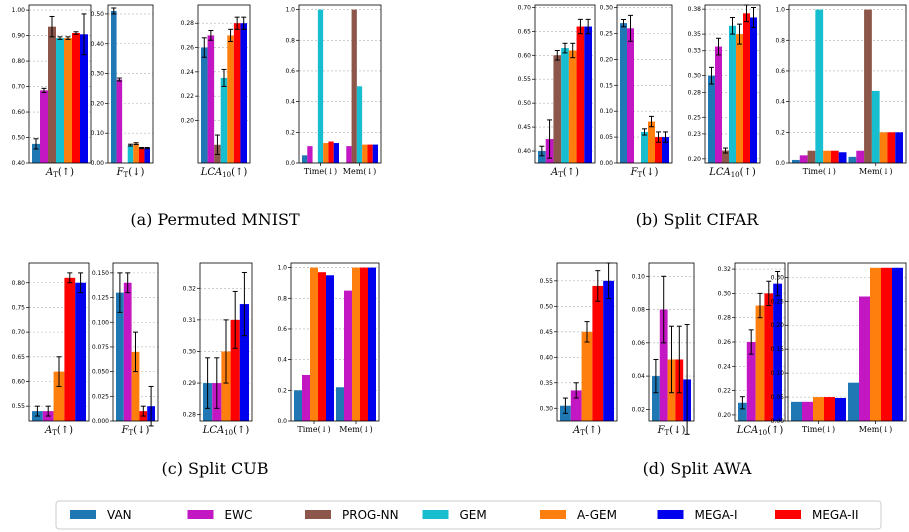  Describe the element at coordinates (100, 347) in the screenshot. I see `y-tick-label: 0.075` at that location.